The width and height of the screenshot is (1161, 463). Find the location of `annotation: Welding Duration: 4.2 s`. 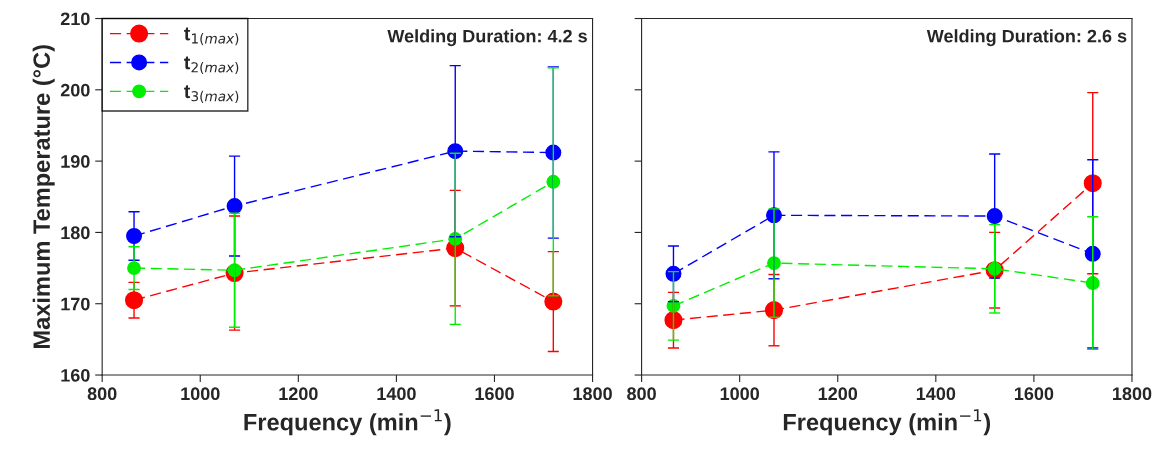

annotation: Welding Duration: 4.2 s is located at coordinates (487, 38).